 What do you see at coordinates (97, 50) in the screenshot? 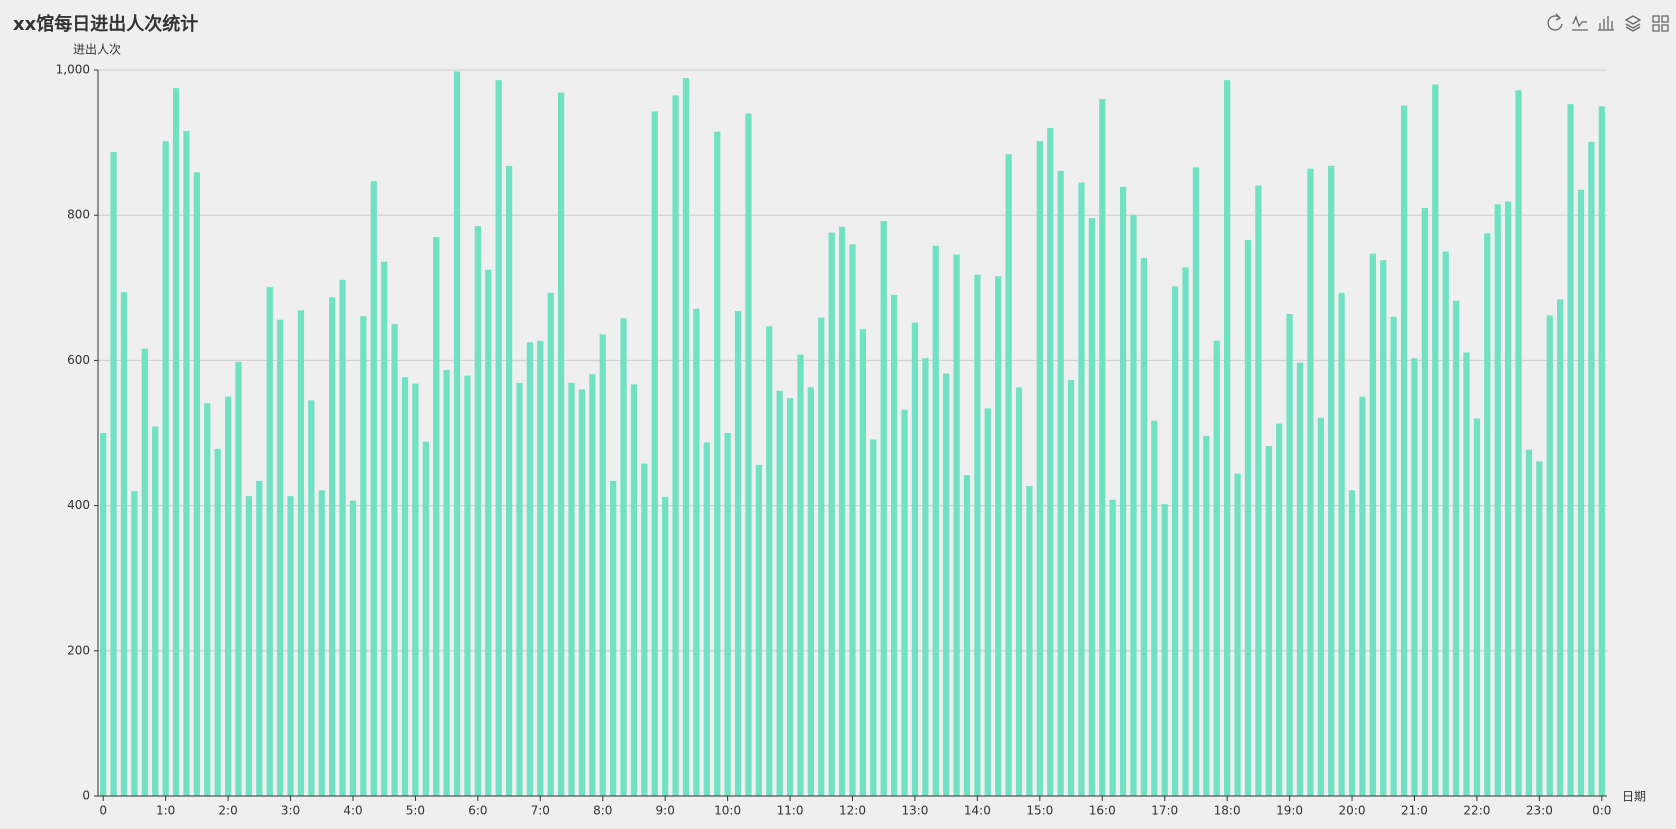
I see `y-axis-label: 进出人次` at bounding box center [97, 50].